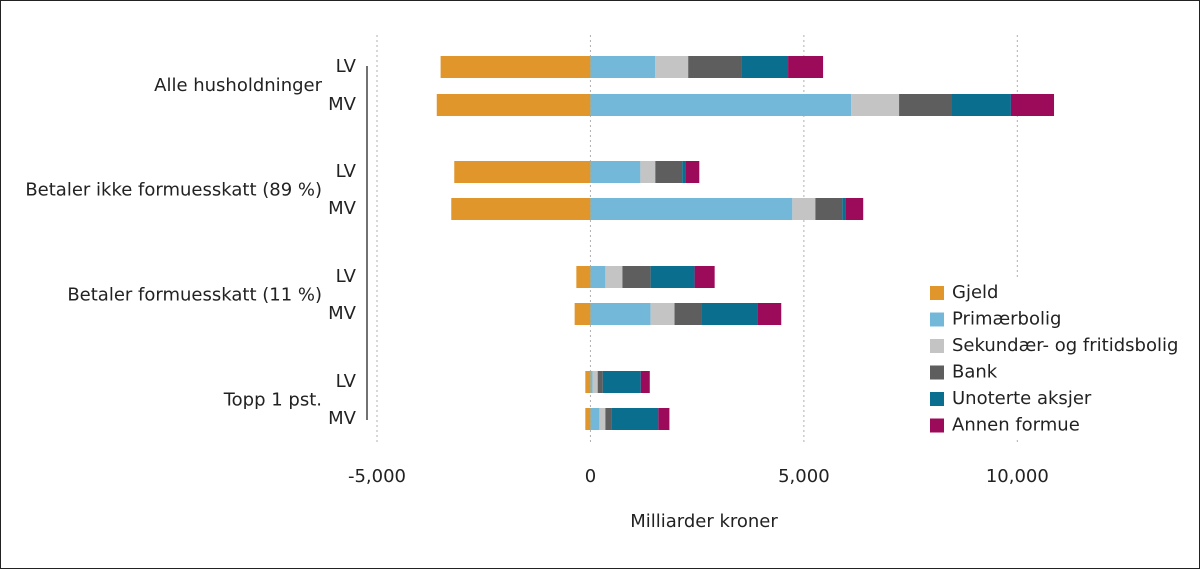 The image size is (1200, 569). Describe the element at coordinates (194, 295) in the screenshot. I see `group-label: Betaler formuesskatt (11 %)` at that location.